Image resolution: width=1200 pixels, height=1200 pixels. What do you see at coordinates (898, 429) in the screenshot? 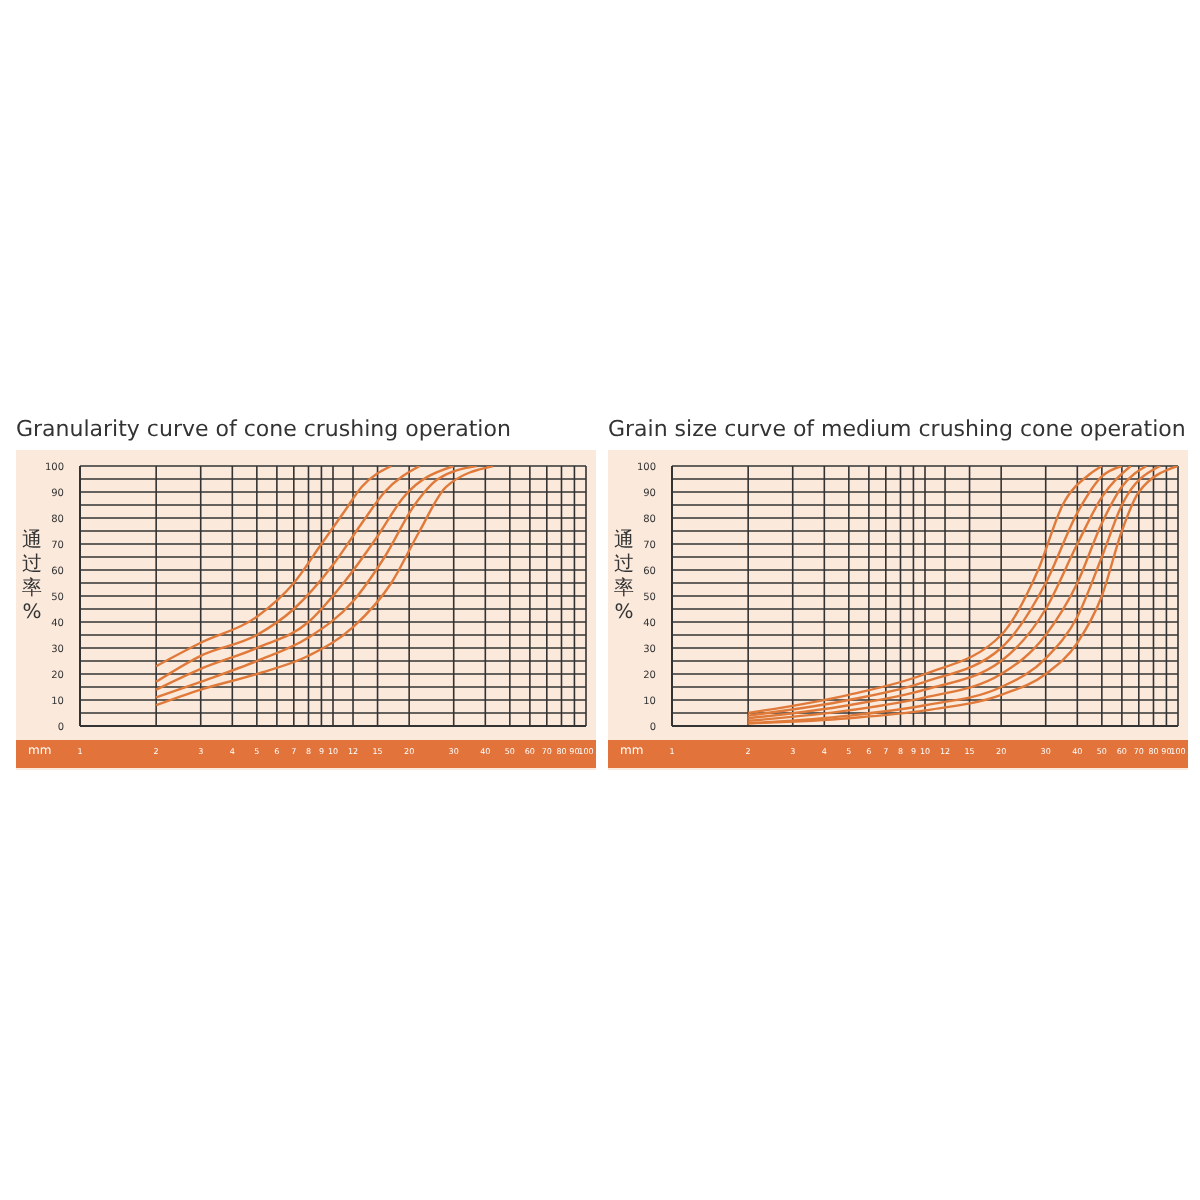
I see `chart-title: Grain size curve of medium crushing cone operation` at bounding box center [898, 429].